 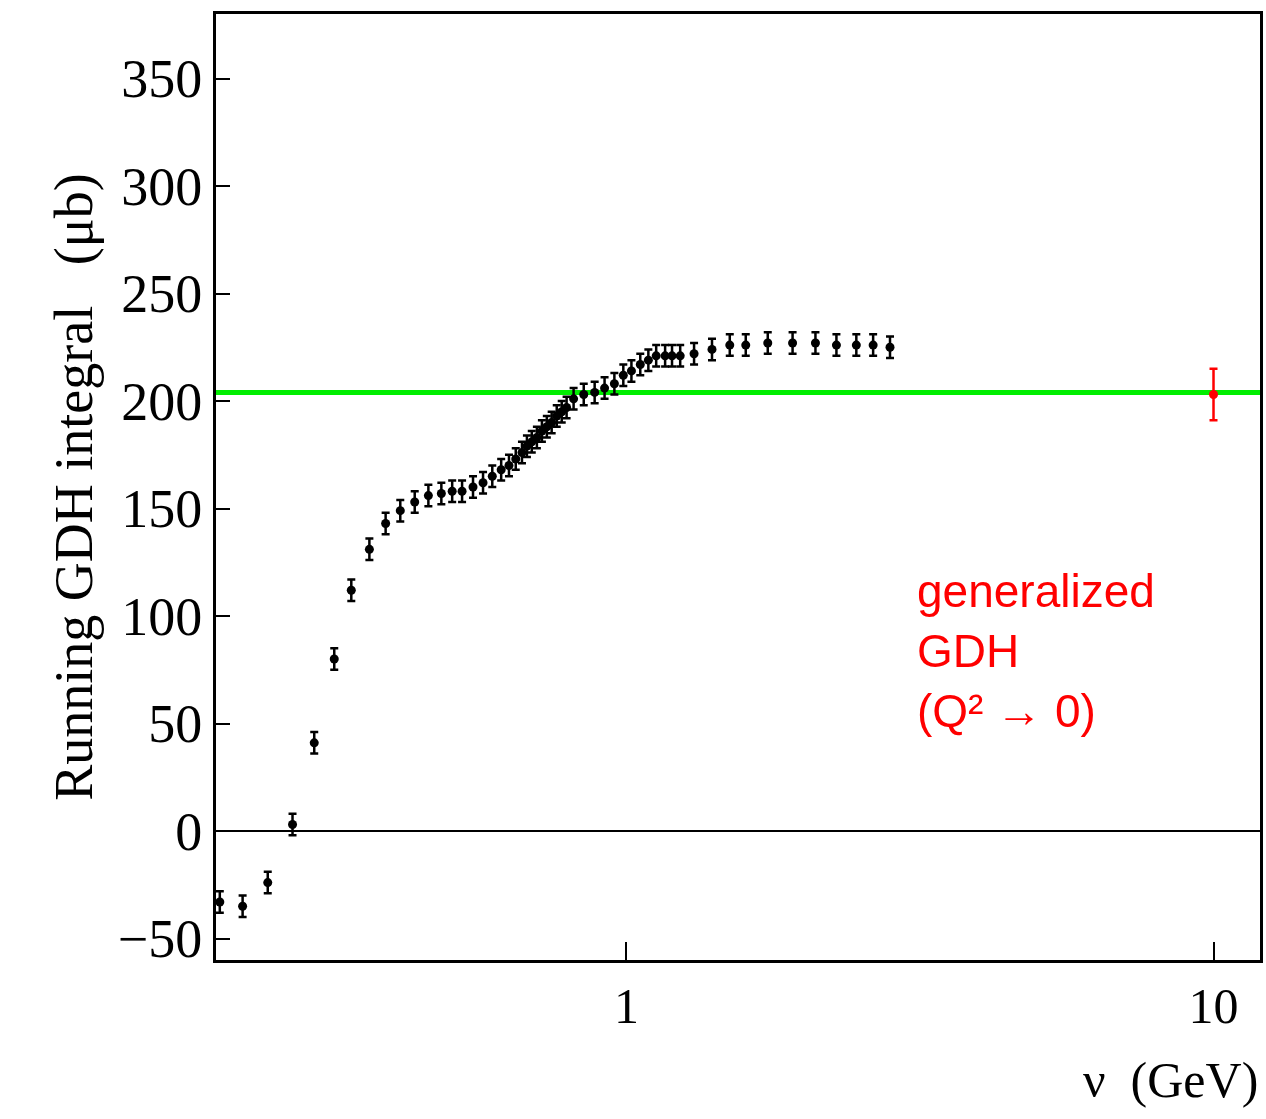 I want to click on y-axis-title: Running GDH integral (μb), so click(x=74, y=487).